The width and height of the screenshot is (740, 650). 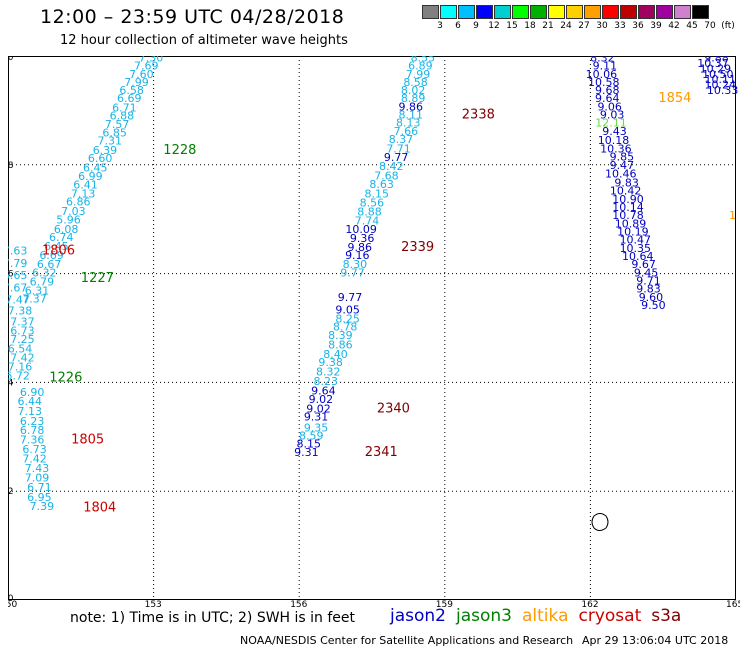 What do you see at coordinates (530, 26) in the screenshot?
I see `colorbar-label: 18` at bounding box center [530, 26].